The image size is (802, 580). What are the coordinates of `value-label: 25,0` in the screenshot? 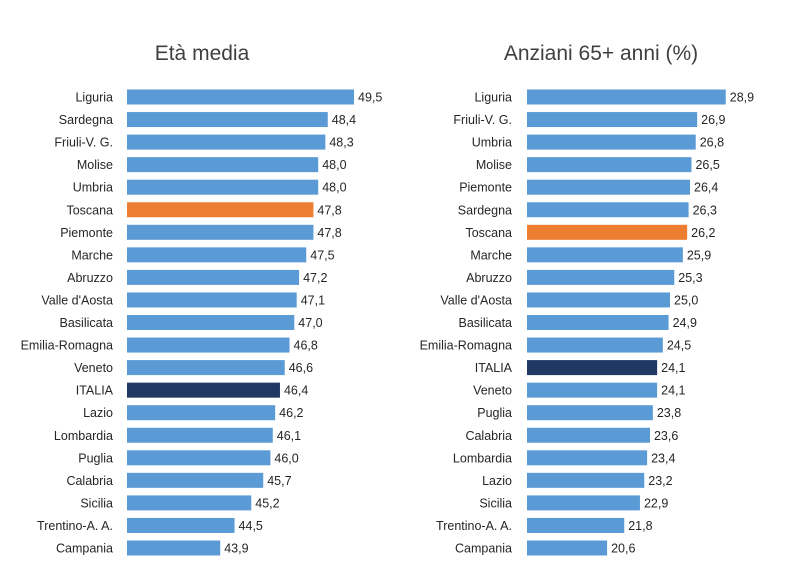 It's located at (686, 300).